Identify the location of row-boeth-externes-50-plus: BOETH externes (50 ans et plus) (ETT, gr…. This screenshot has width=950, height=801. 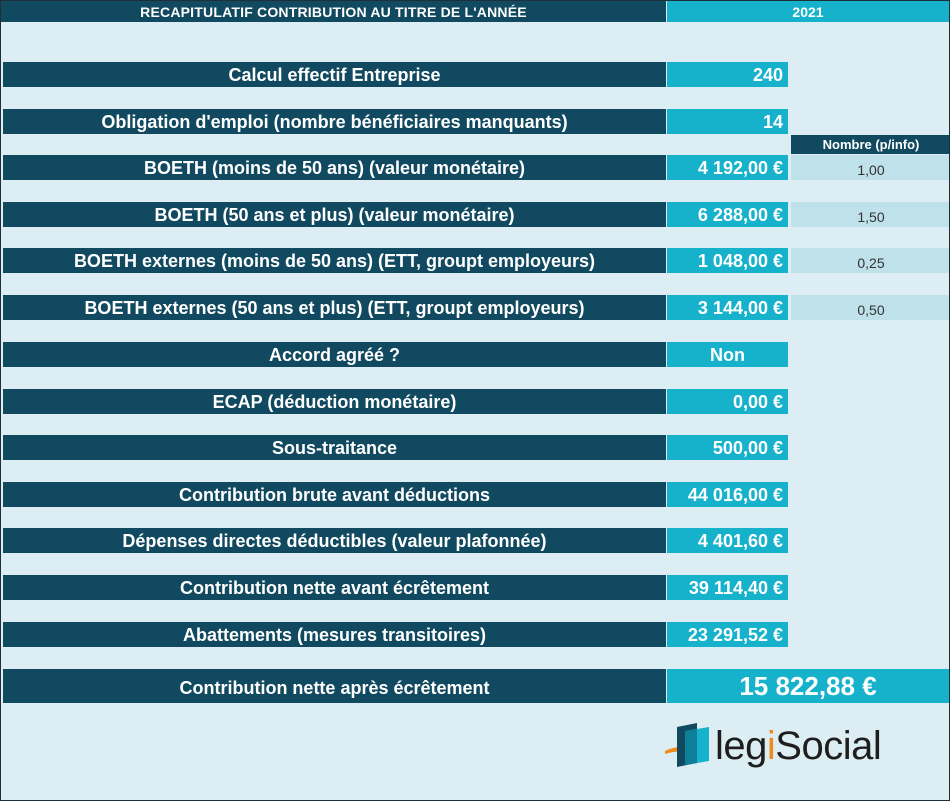
(475, 307).